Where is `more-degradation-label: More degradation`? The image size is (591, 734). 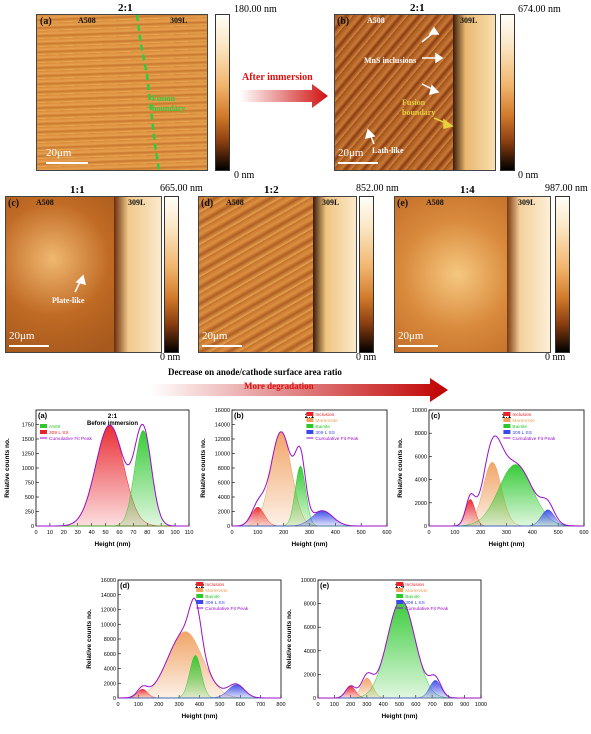
more-degradation-label: More degradation is located at coordinates (279, 386).